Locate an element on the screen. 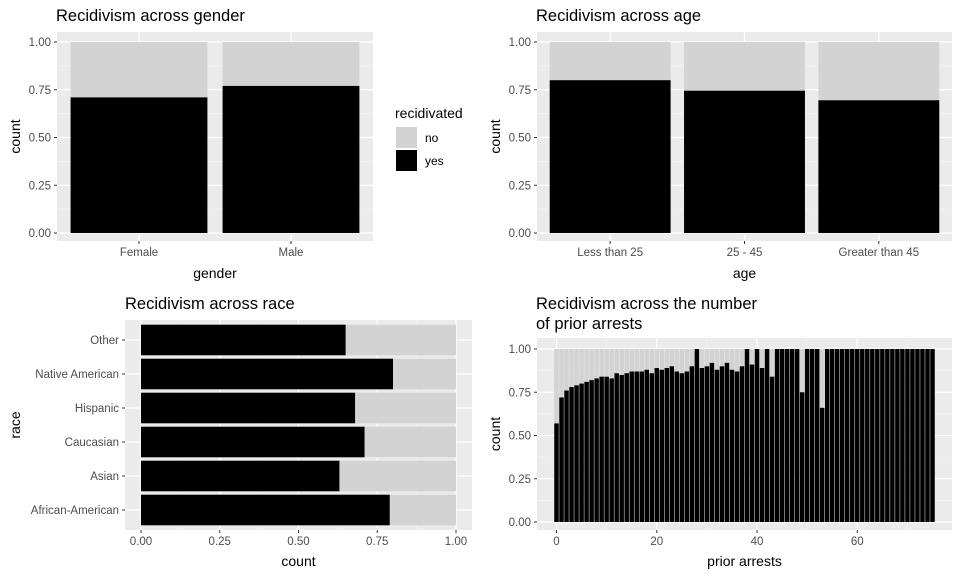 The image size is (960, 581). x-tick-label: 60 is located at coordinates (857, 542).